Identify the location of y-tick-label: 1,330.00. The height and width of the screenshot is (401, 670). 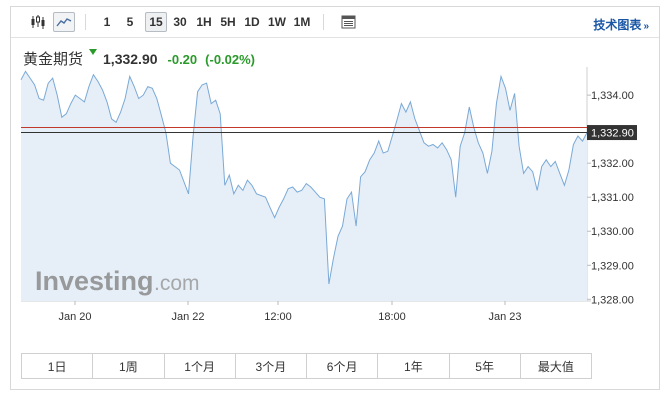
(612, 232).